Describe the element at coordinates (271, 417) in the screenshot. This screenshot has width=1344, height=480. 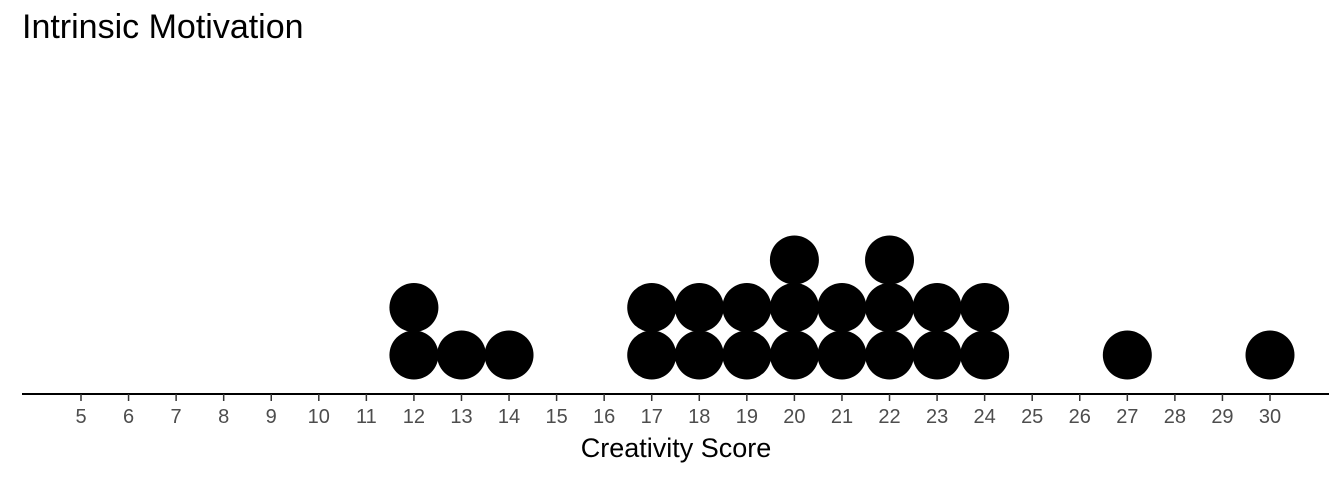
I see `x-tick-label: 9` at that location.